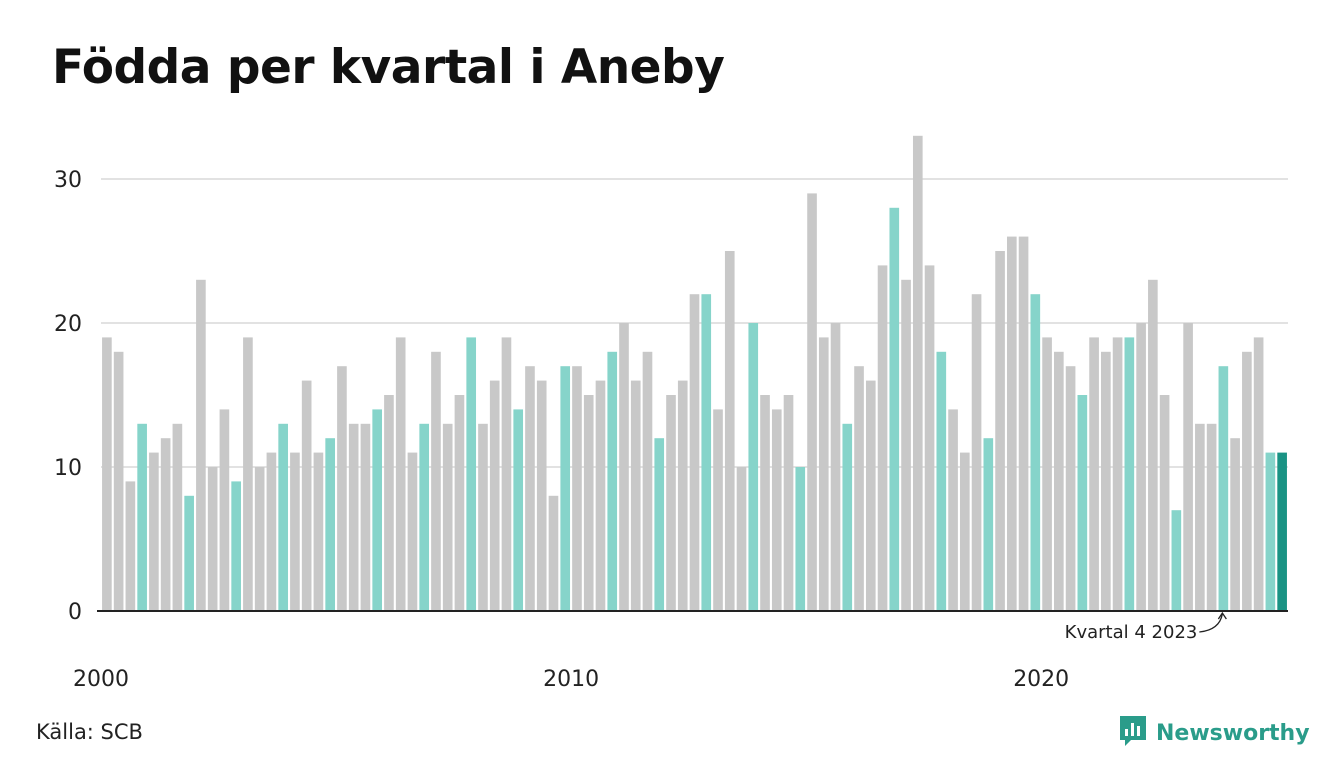 This screenshot has width=1340, height=780. I want to click on bar-2025-K1, so click(1282, 531).